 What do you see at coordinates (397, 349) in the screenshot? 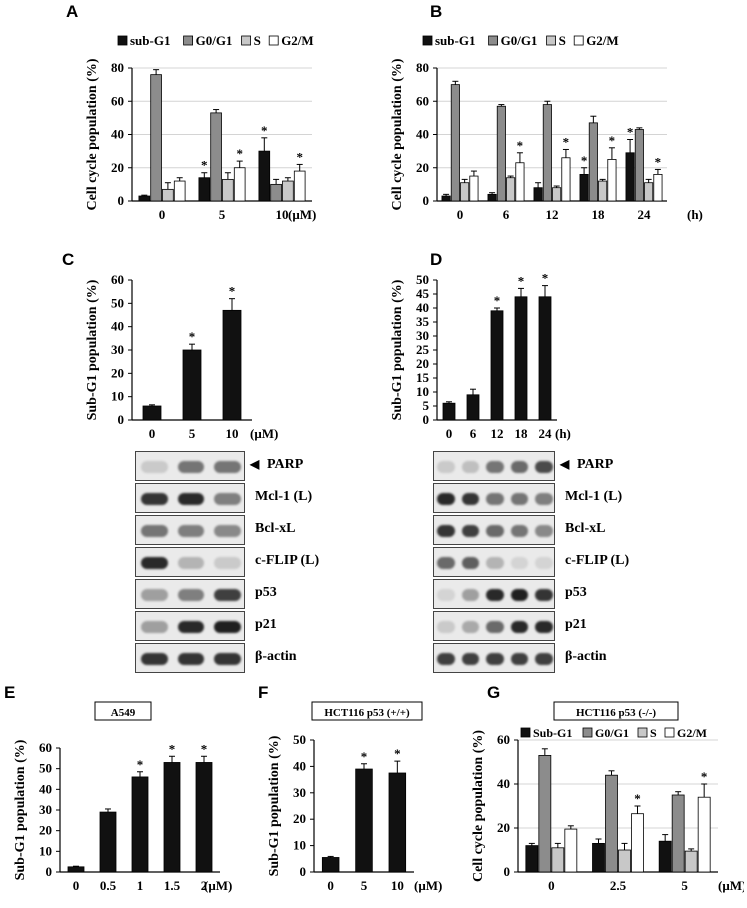
I see `y-axis-label: Sub-G1 population (%)` at bounding box center [397, 349].